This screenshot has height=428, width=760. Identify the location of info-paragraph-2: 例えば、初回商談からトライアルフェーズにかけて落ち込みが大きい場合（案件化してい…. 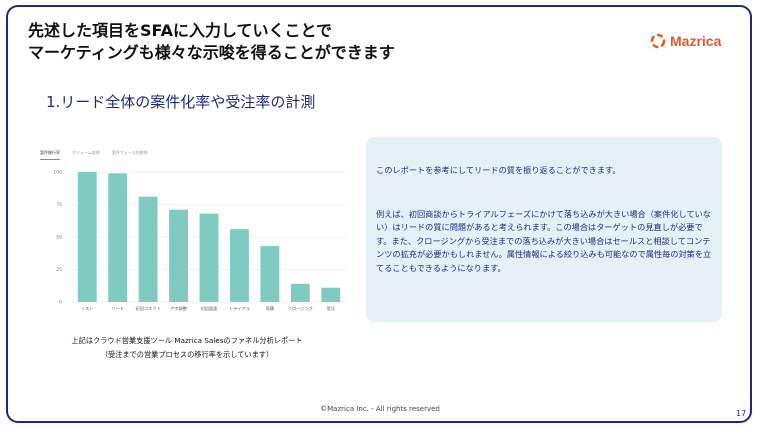
(544, 241).